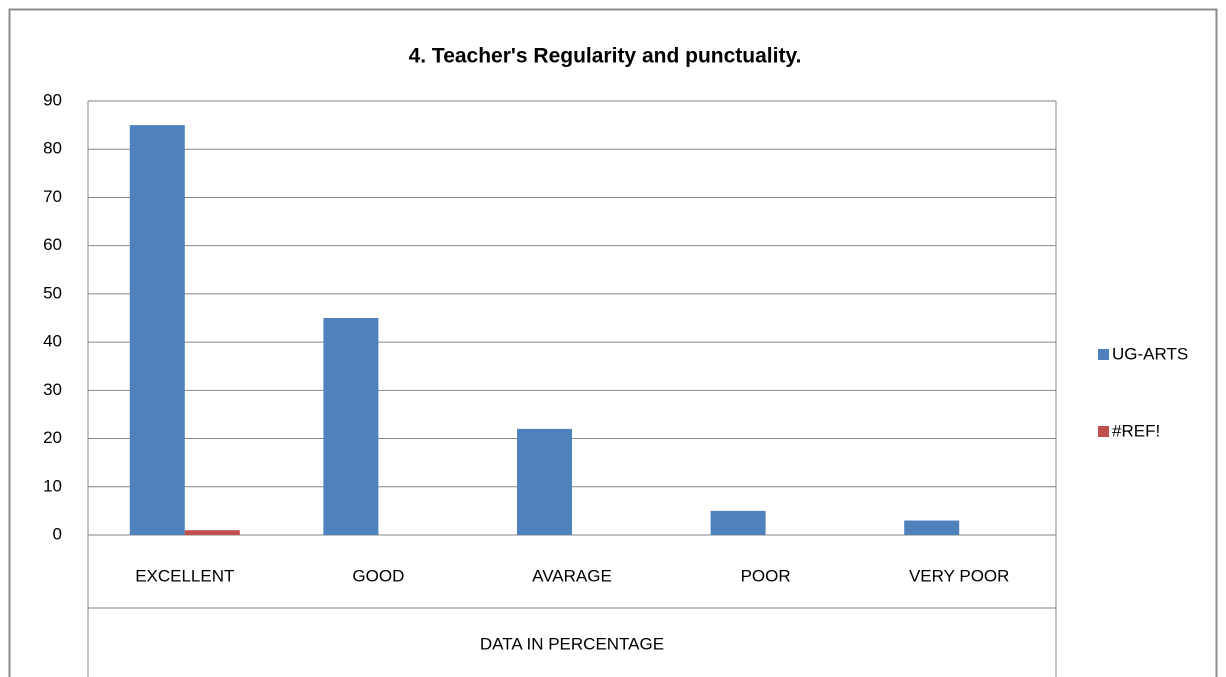 The height and width of the screenshot is (677, 1226). What do you see at coordinates (959, 575) in the screenshot?
I see `x-tick-label: VERY POOR` at bounding box center [959, 575].